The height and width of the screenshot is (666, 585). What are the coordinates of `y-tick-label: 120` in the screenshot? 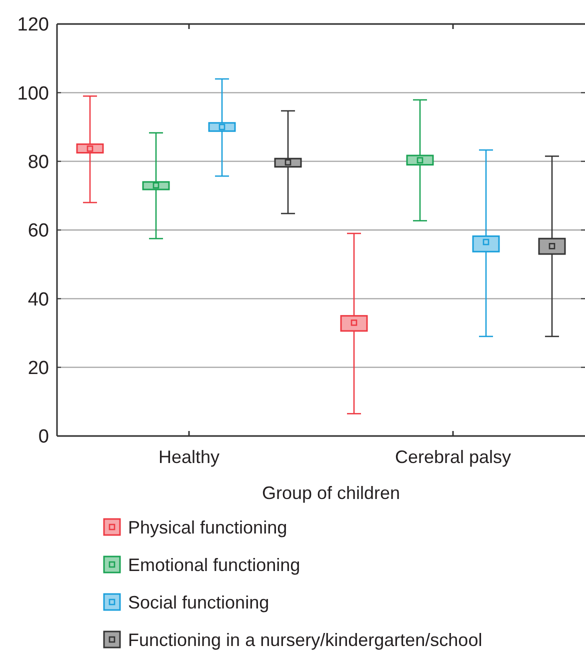 It's located at (33, 25).